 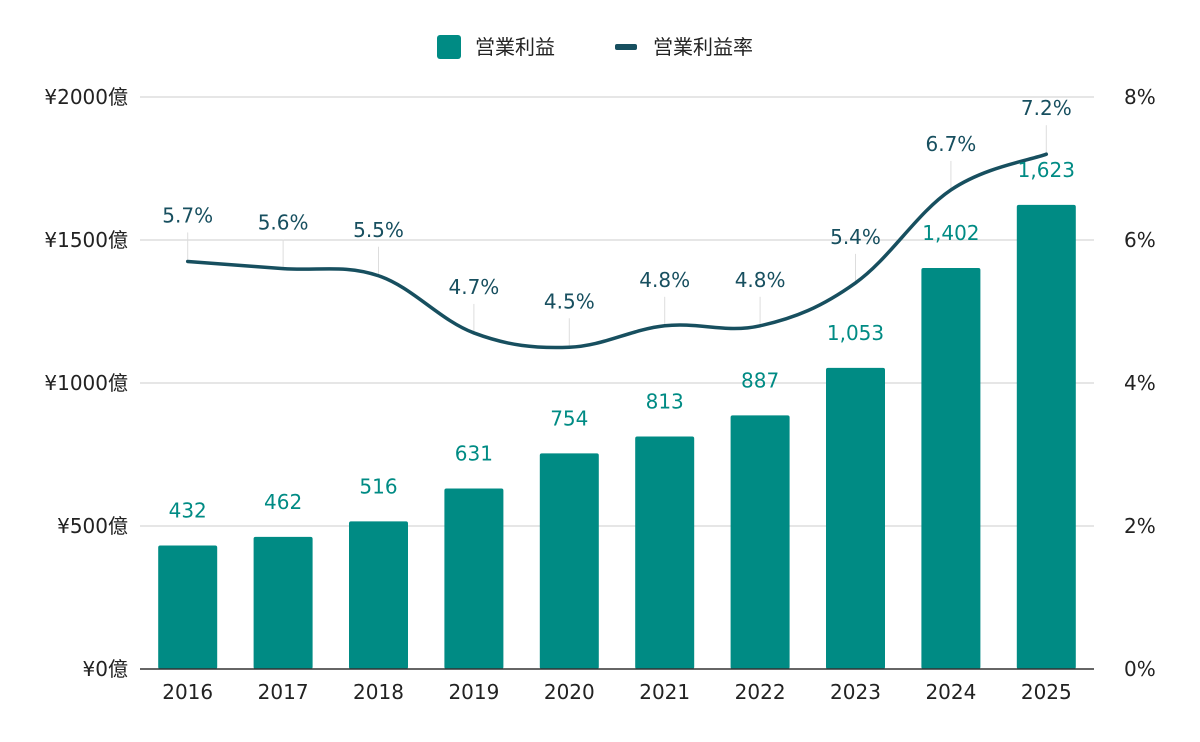 What do you see at coordinates (1046, 170) in the screenshot?
I see `bar-data-label: 1,623` at bounding box center [1046, 170].